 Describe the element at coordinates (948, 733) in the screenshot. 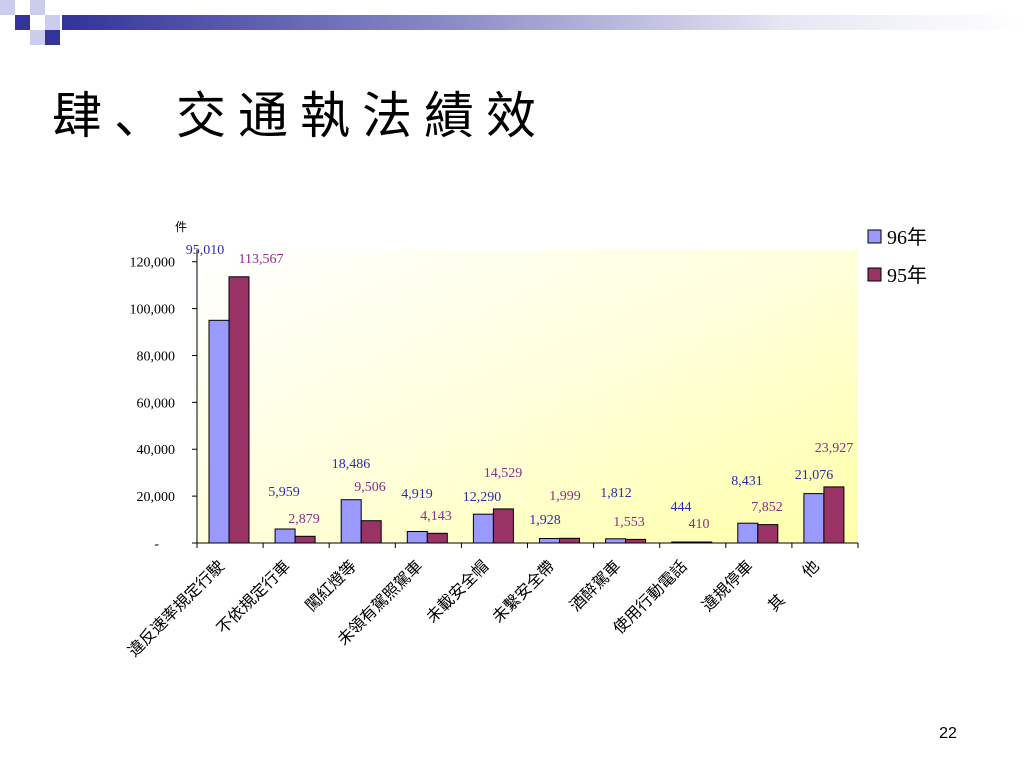

I see `page-number: 22` at that location.